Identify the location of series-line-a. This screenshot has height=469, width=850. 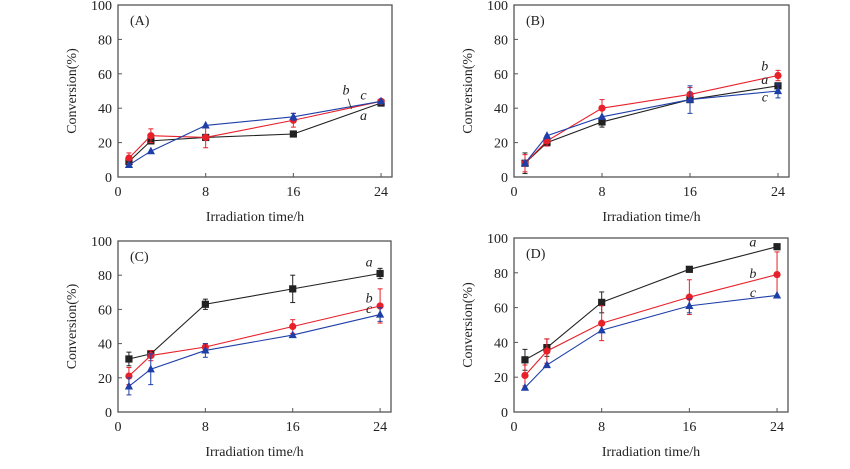
(255, 132).